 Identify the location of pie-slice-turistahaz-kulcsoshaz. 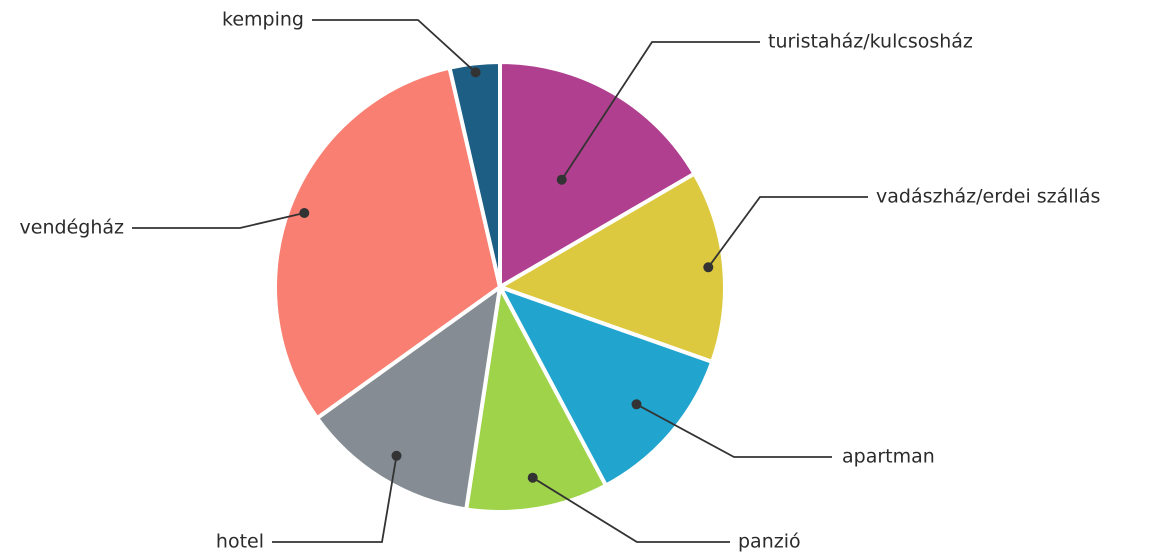
(597, 174).